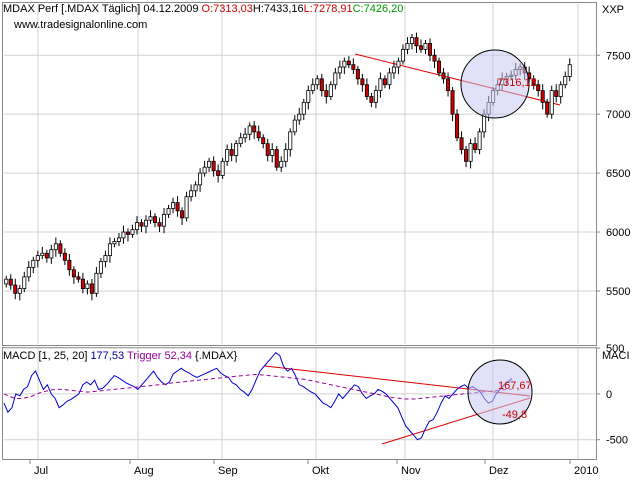  What do you see at coordinates (328, 9) in the screenshot?
I see `low-label: L:7278,91` at bounding box center [328, 9].